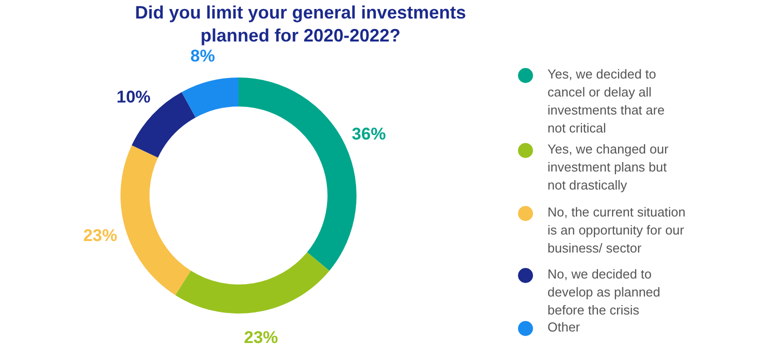  What do you see at coordinates (604, 292) in the screenshot?
I see `legend-label: No, we decided to develop as planned before the crisis` at bounding box center [604, 292].